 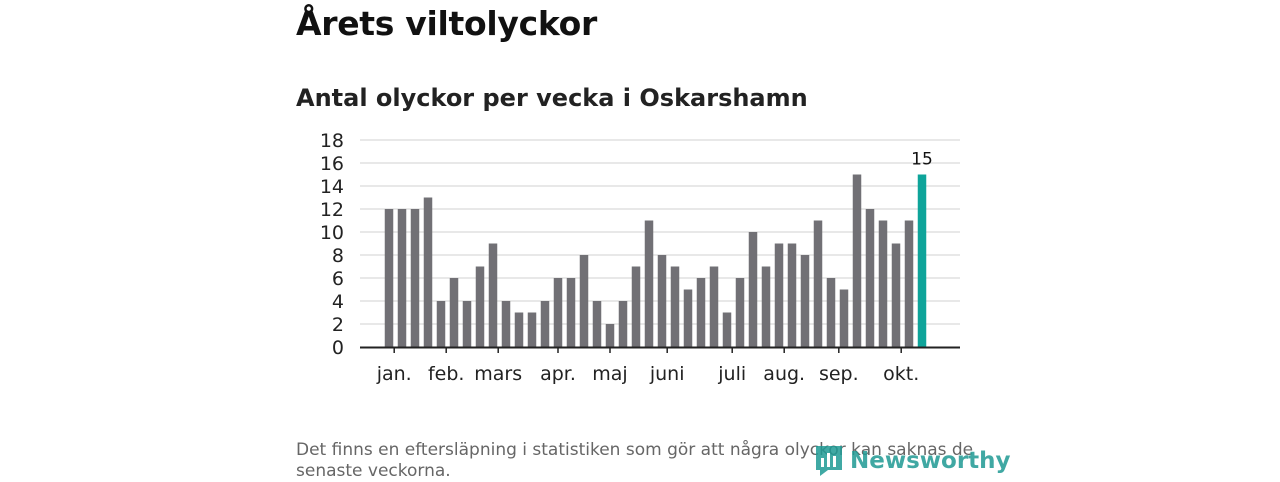 I want to click on y-tick-label: 18, so click(x=332, y=141).